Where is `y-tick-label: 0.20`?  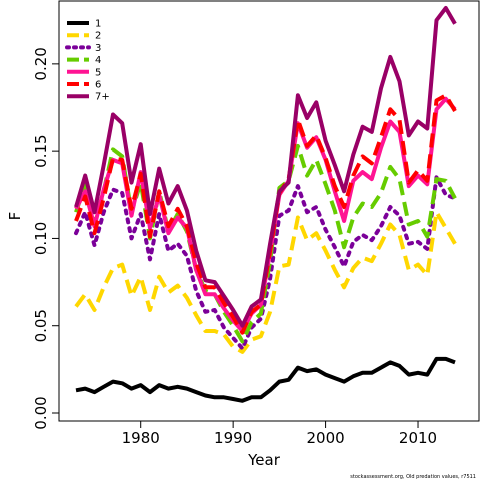 y-tick-label: 0.20 is located at coordinates (41, 63).